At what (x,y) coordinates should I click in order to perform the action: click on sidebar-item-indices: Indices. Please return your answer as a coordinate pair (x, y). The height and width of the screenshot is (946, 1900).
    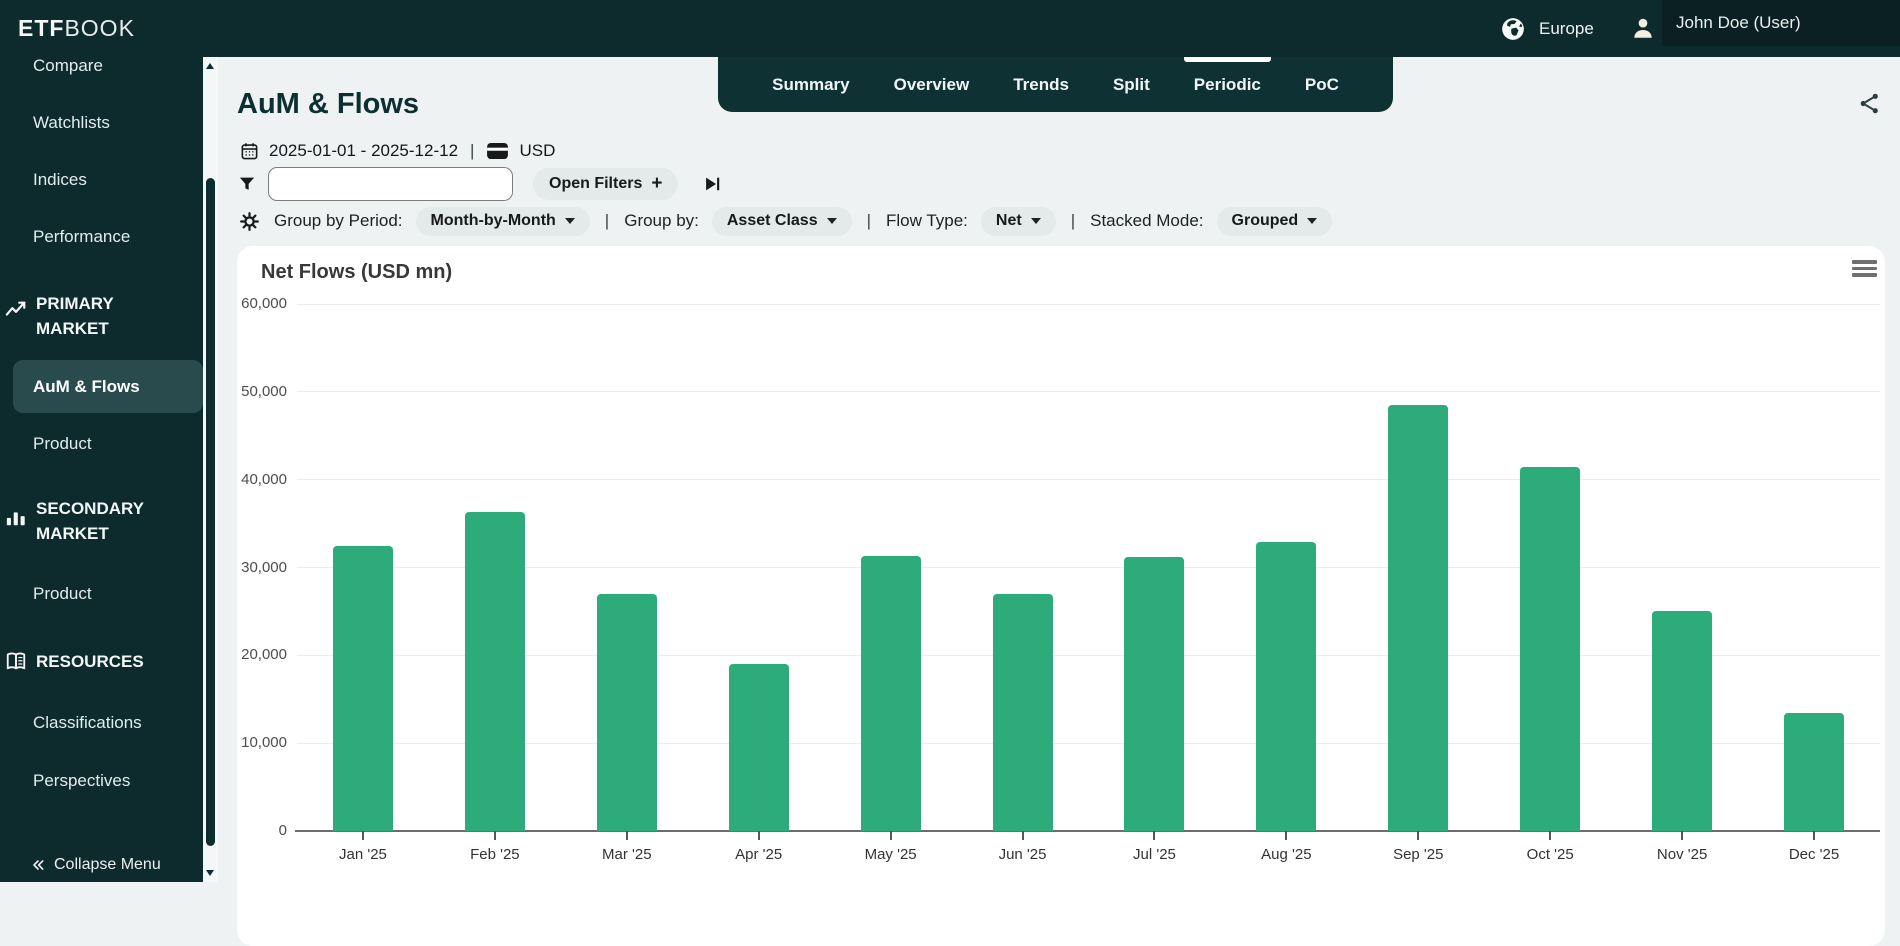
    Looking at the image, I should click on (60, 179).